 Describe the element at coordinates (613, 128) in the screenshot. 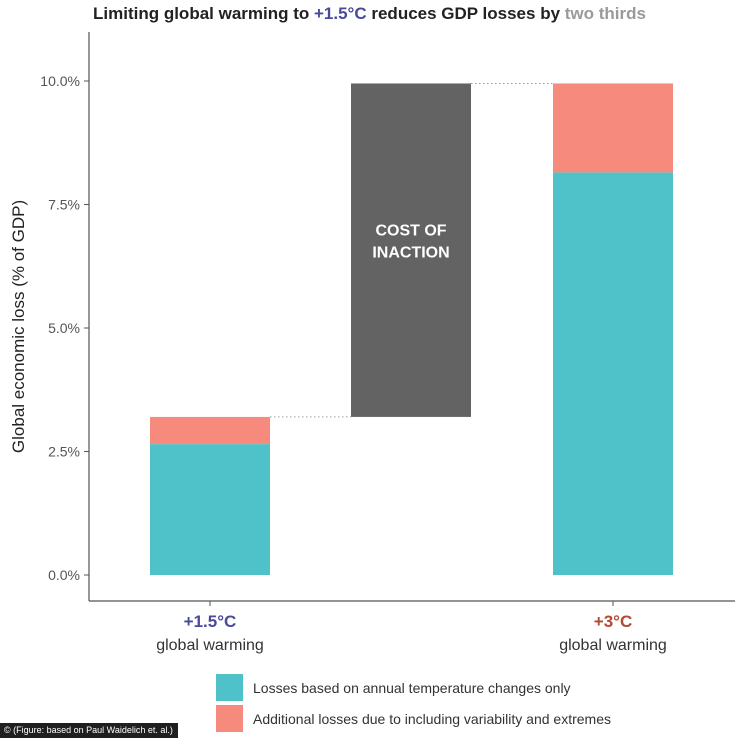

I see `bar-variability-high` at that location.